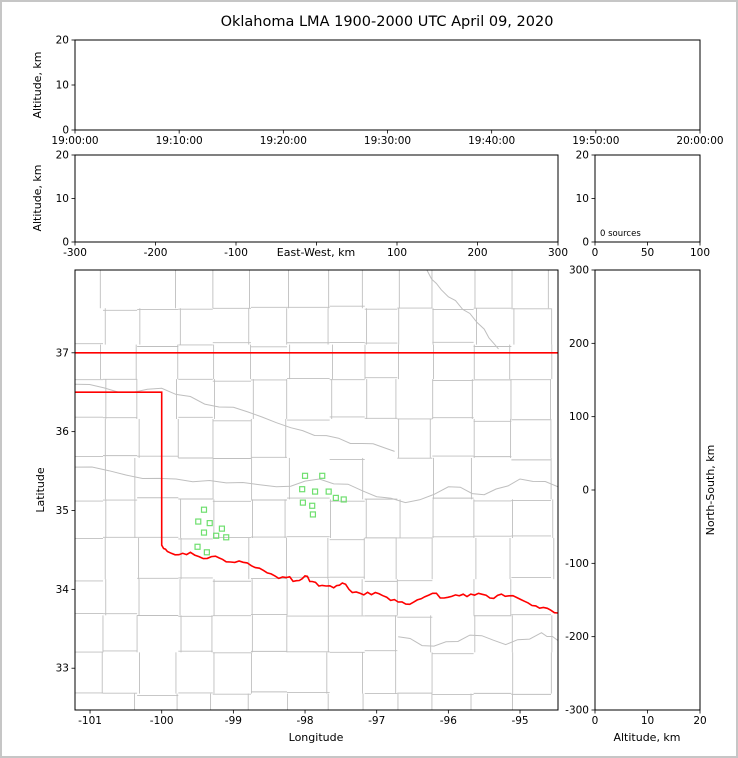 This screenshot has height=758, width=738. What do you see at coordinates (699, 141) in the screenshot?
I see `x-tick-label: 20:00:00` at bounding box center [699, 141].